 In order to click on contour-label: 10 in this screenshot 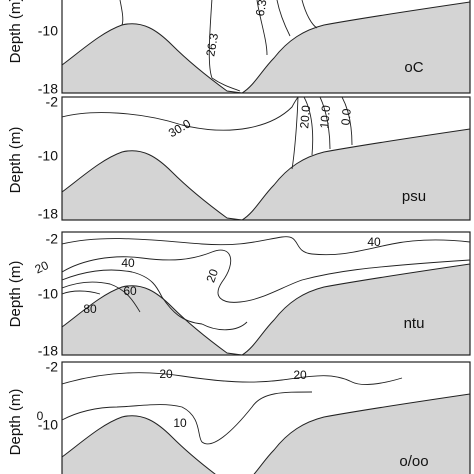, I will do `click(180, 423)`.